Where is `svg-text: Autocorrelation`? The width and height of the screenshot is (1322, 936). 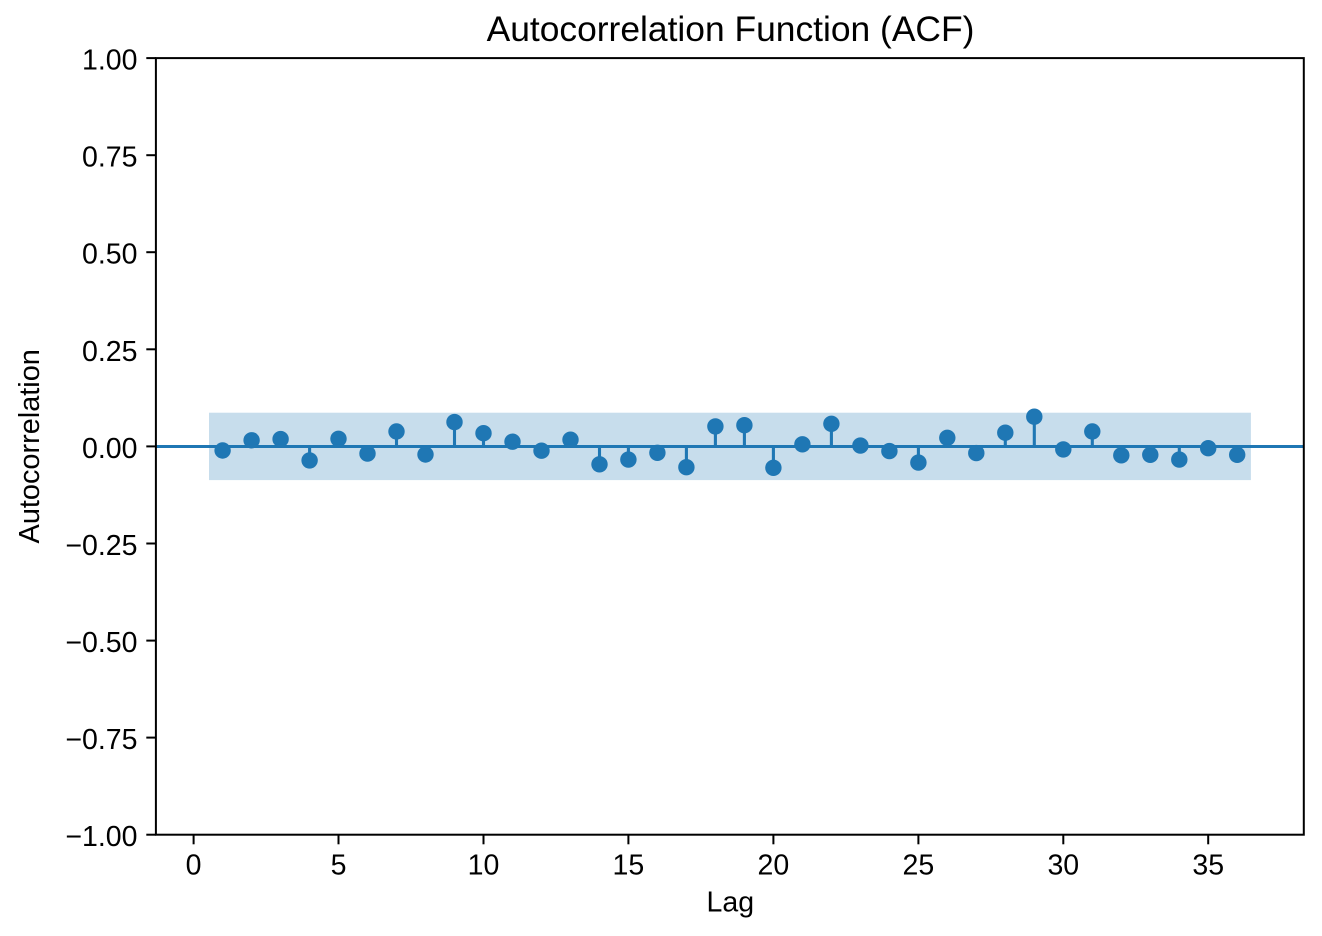
svg-text: Autocorrelation is located at coordinates (30, 446).